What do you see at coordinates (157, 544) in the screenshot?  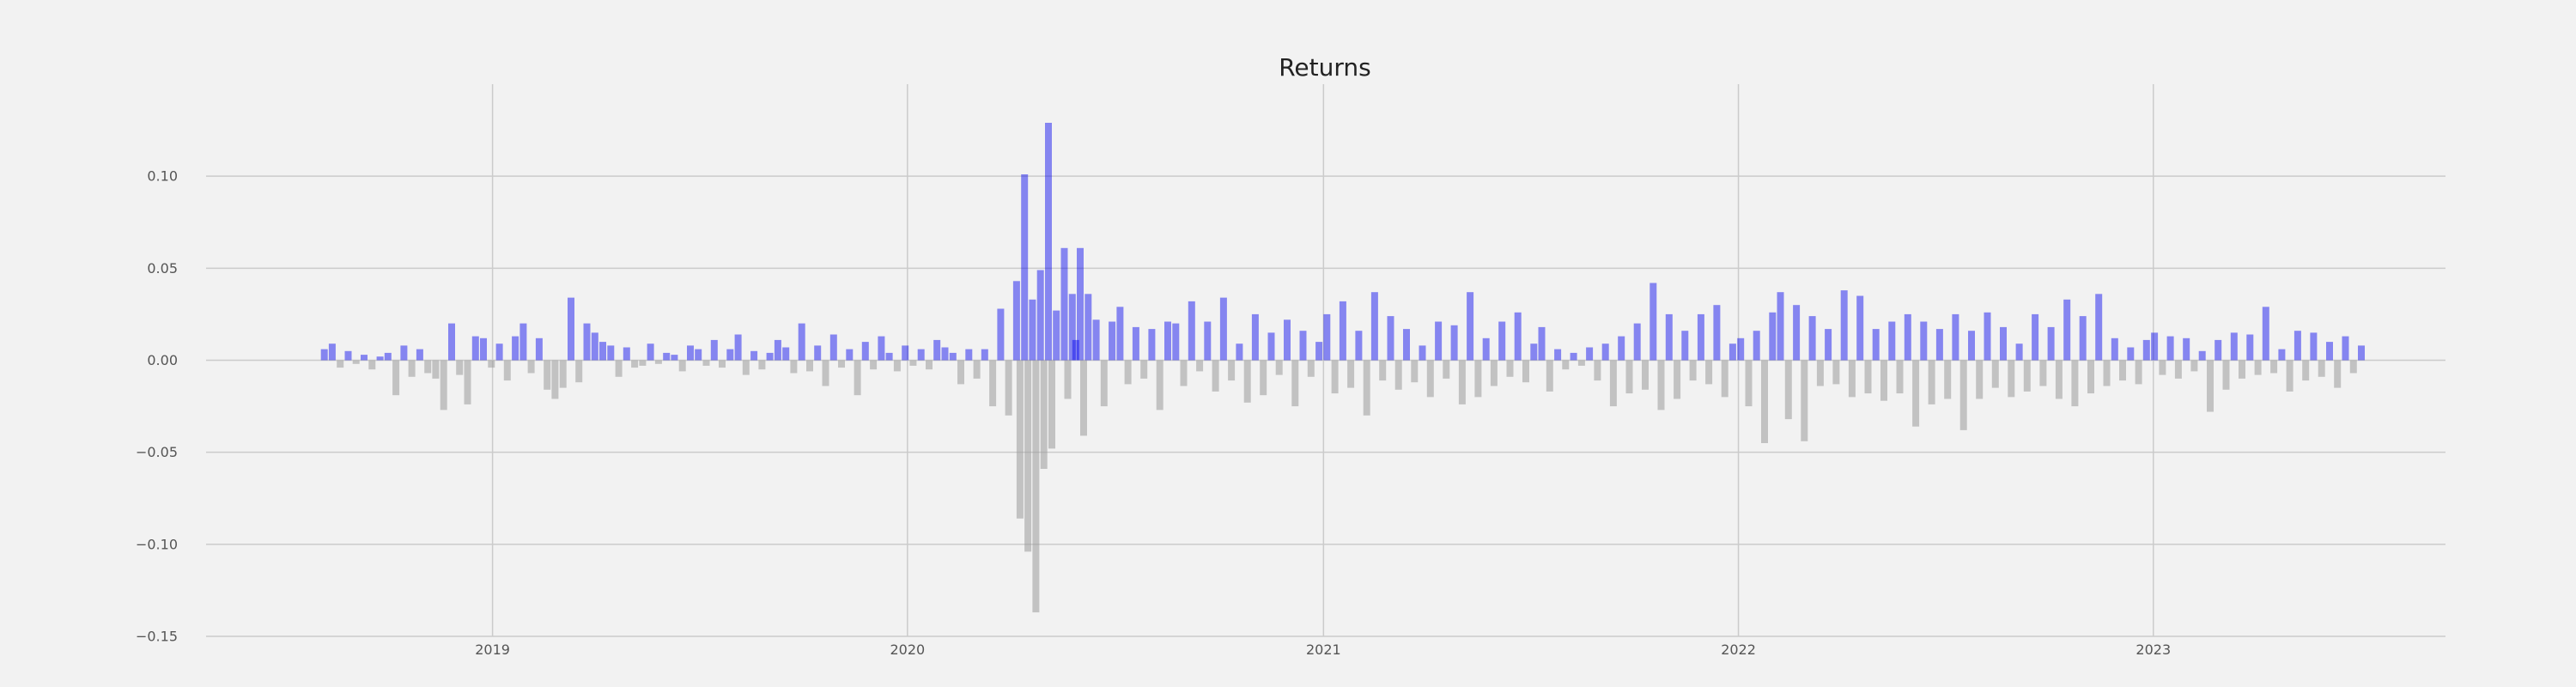 I see `y-tick-label: −0.10` at bounding box center [157, 544].